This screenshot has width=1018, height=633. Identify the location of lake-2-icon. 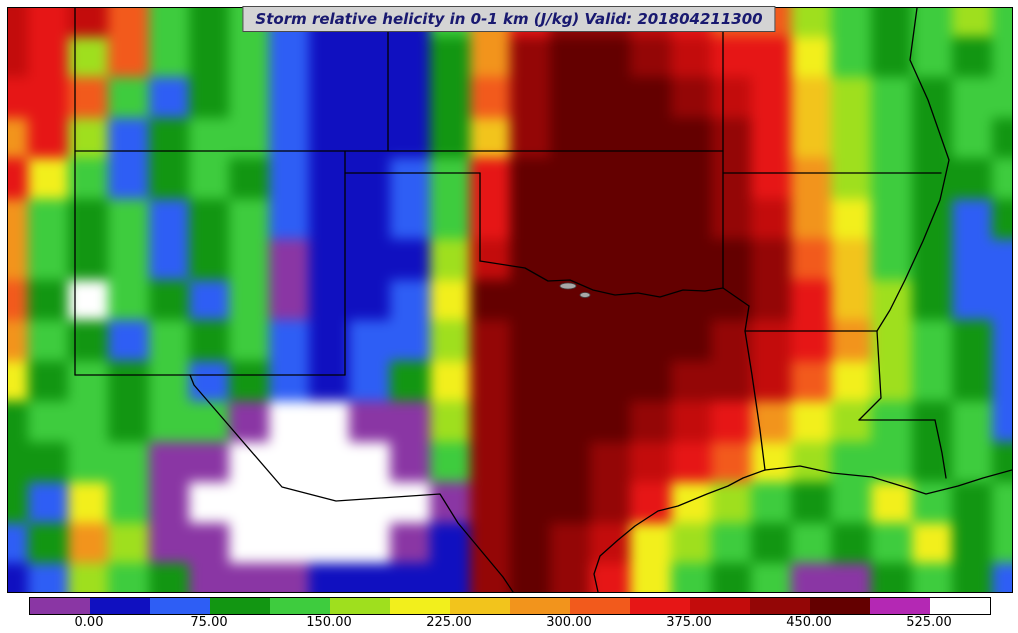
(585, 295).